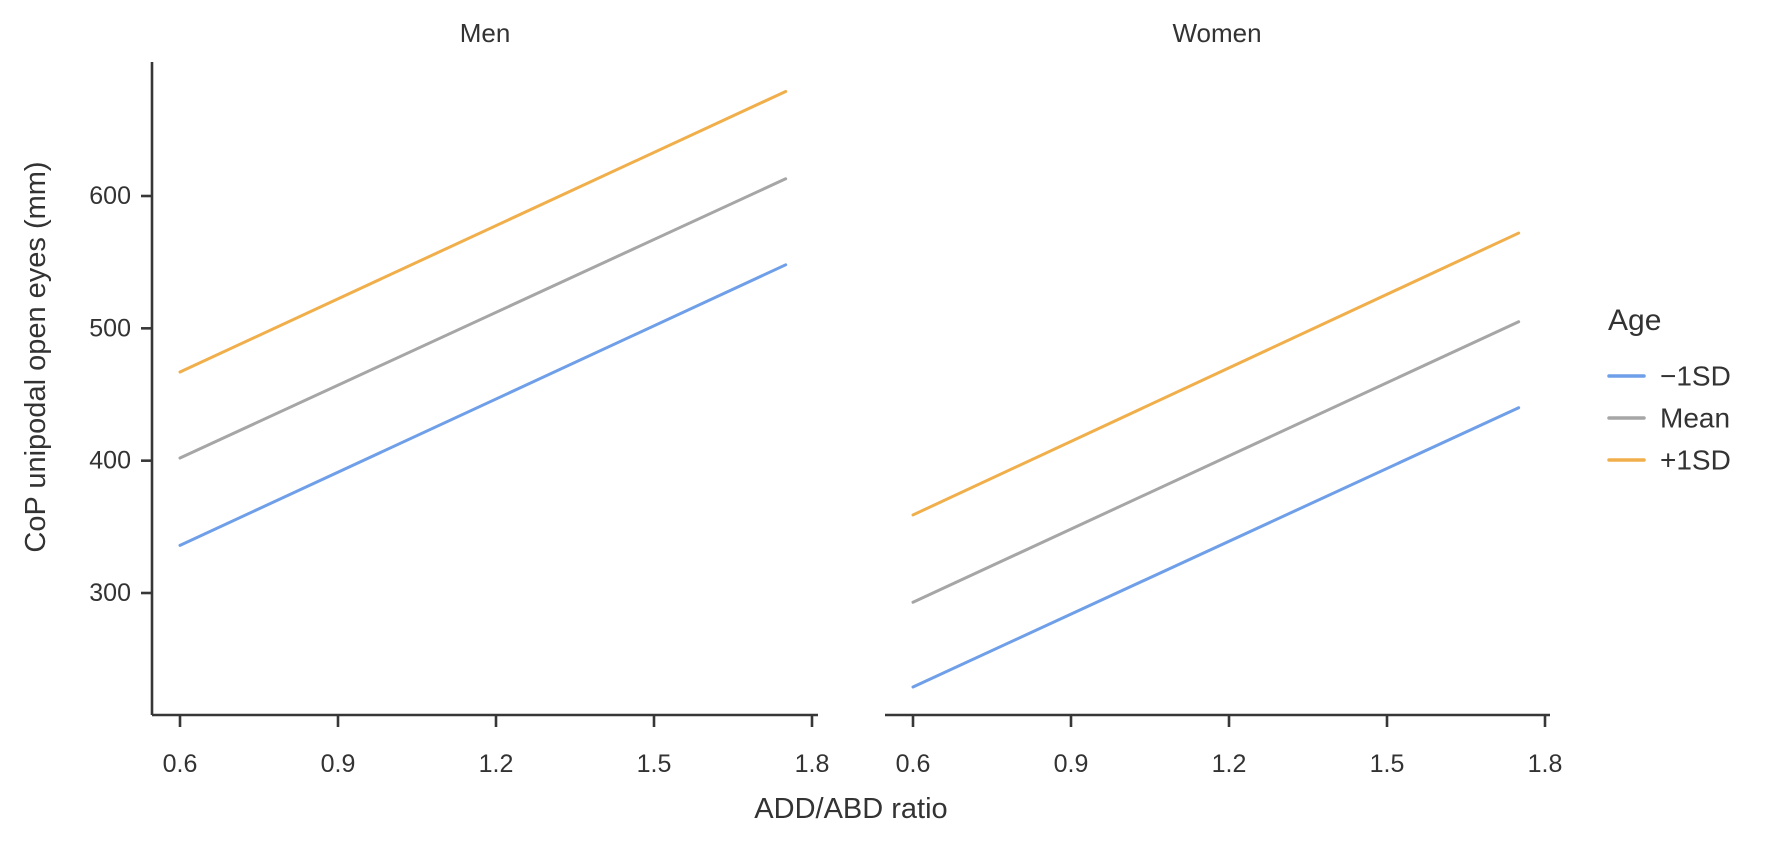 This screenshot has width=1782, height=843. I want to click on legend-item-label-mean: Mean, so click(1695, 418).